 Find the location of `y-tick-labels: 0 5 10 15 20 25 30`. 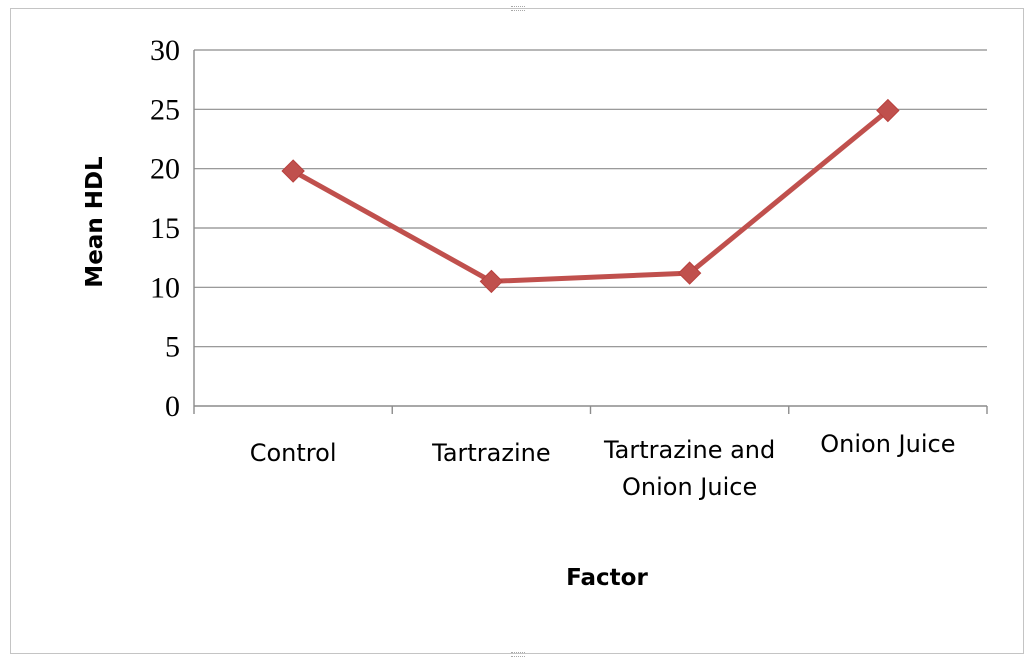

y-tick-labels: 0 5 10 15 20 25 30 is located at coordinates (165, 228).